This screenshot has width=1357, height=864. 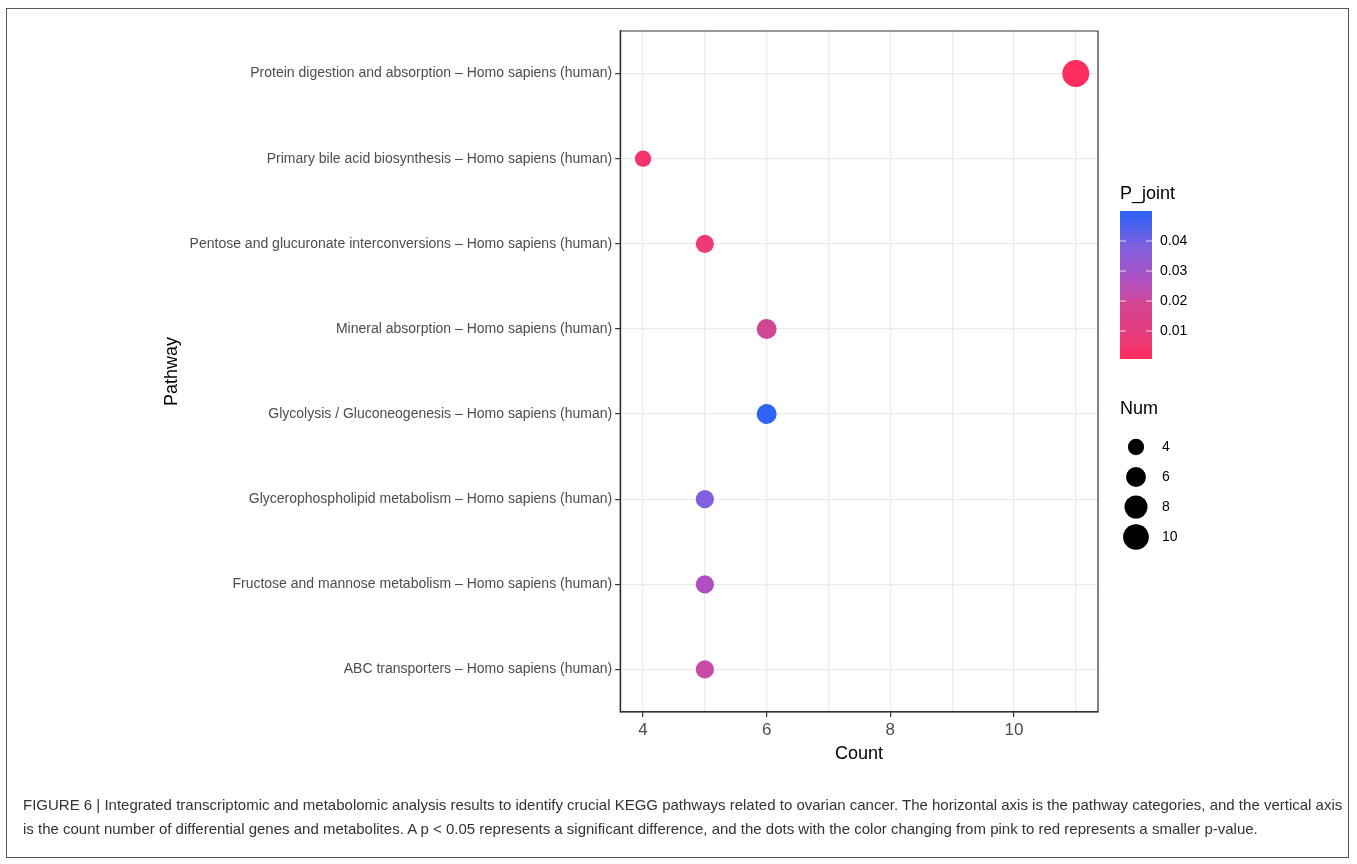 I want to click on y-tick-label: Primary bile acid biosynthesis – Homo sapiens (human), so click(x=439, y=157).